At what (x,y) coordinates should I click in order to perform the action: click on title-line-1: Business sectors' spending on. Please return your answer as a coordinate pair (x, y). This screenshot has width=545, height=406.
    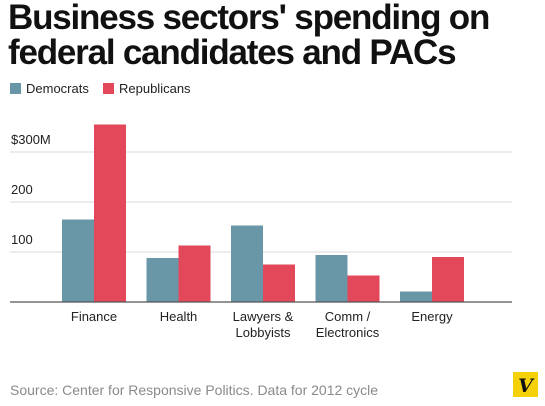
    Looking at the image, I should click on (249, 18).